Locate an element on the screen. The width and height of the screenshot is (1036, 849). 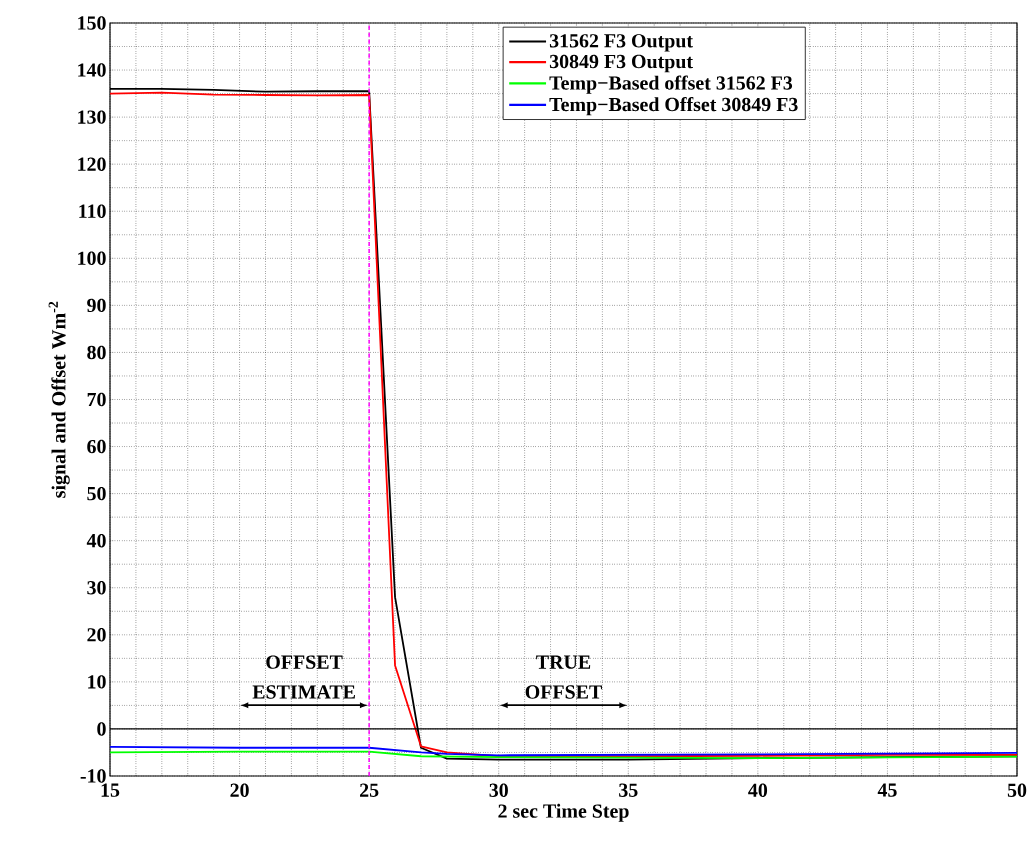
y-tick-label: 140 is located at coordinates (92, 70).